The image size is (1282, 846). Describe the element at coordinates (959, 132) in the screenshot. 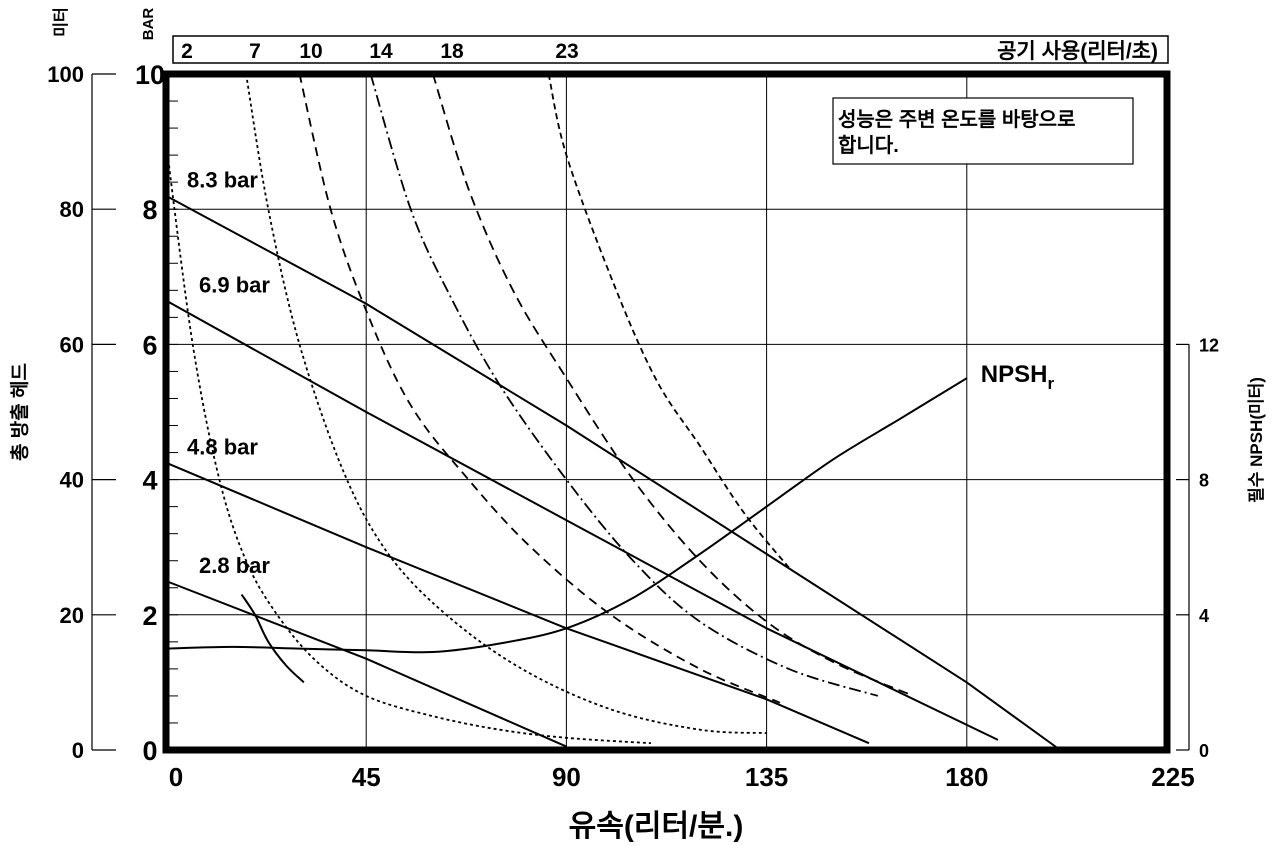

I see `note-text: 성능은 주변 온도를 바탕으로 합니다.` at that location.